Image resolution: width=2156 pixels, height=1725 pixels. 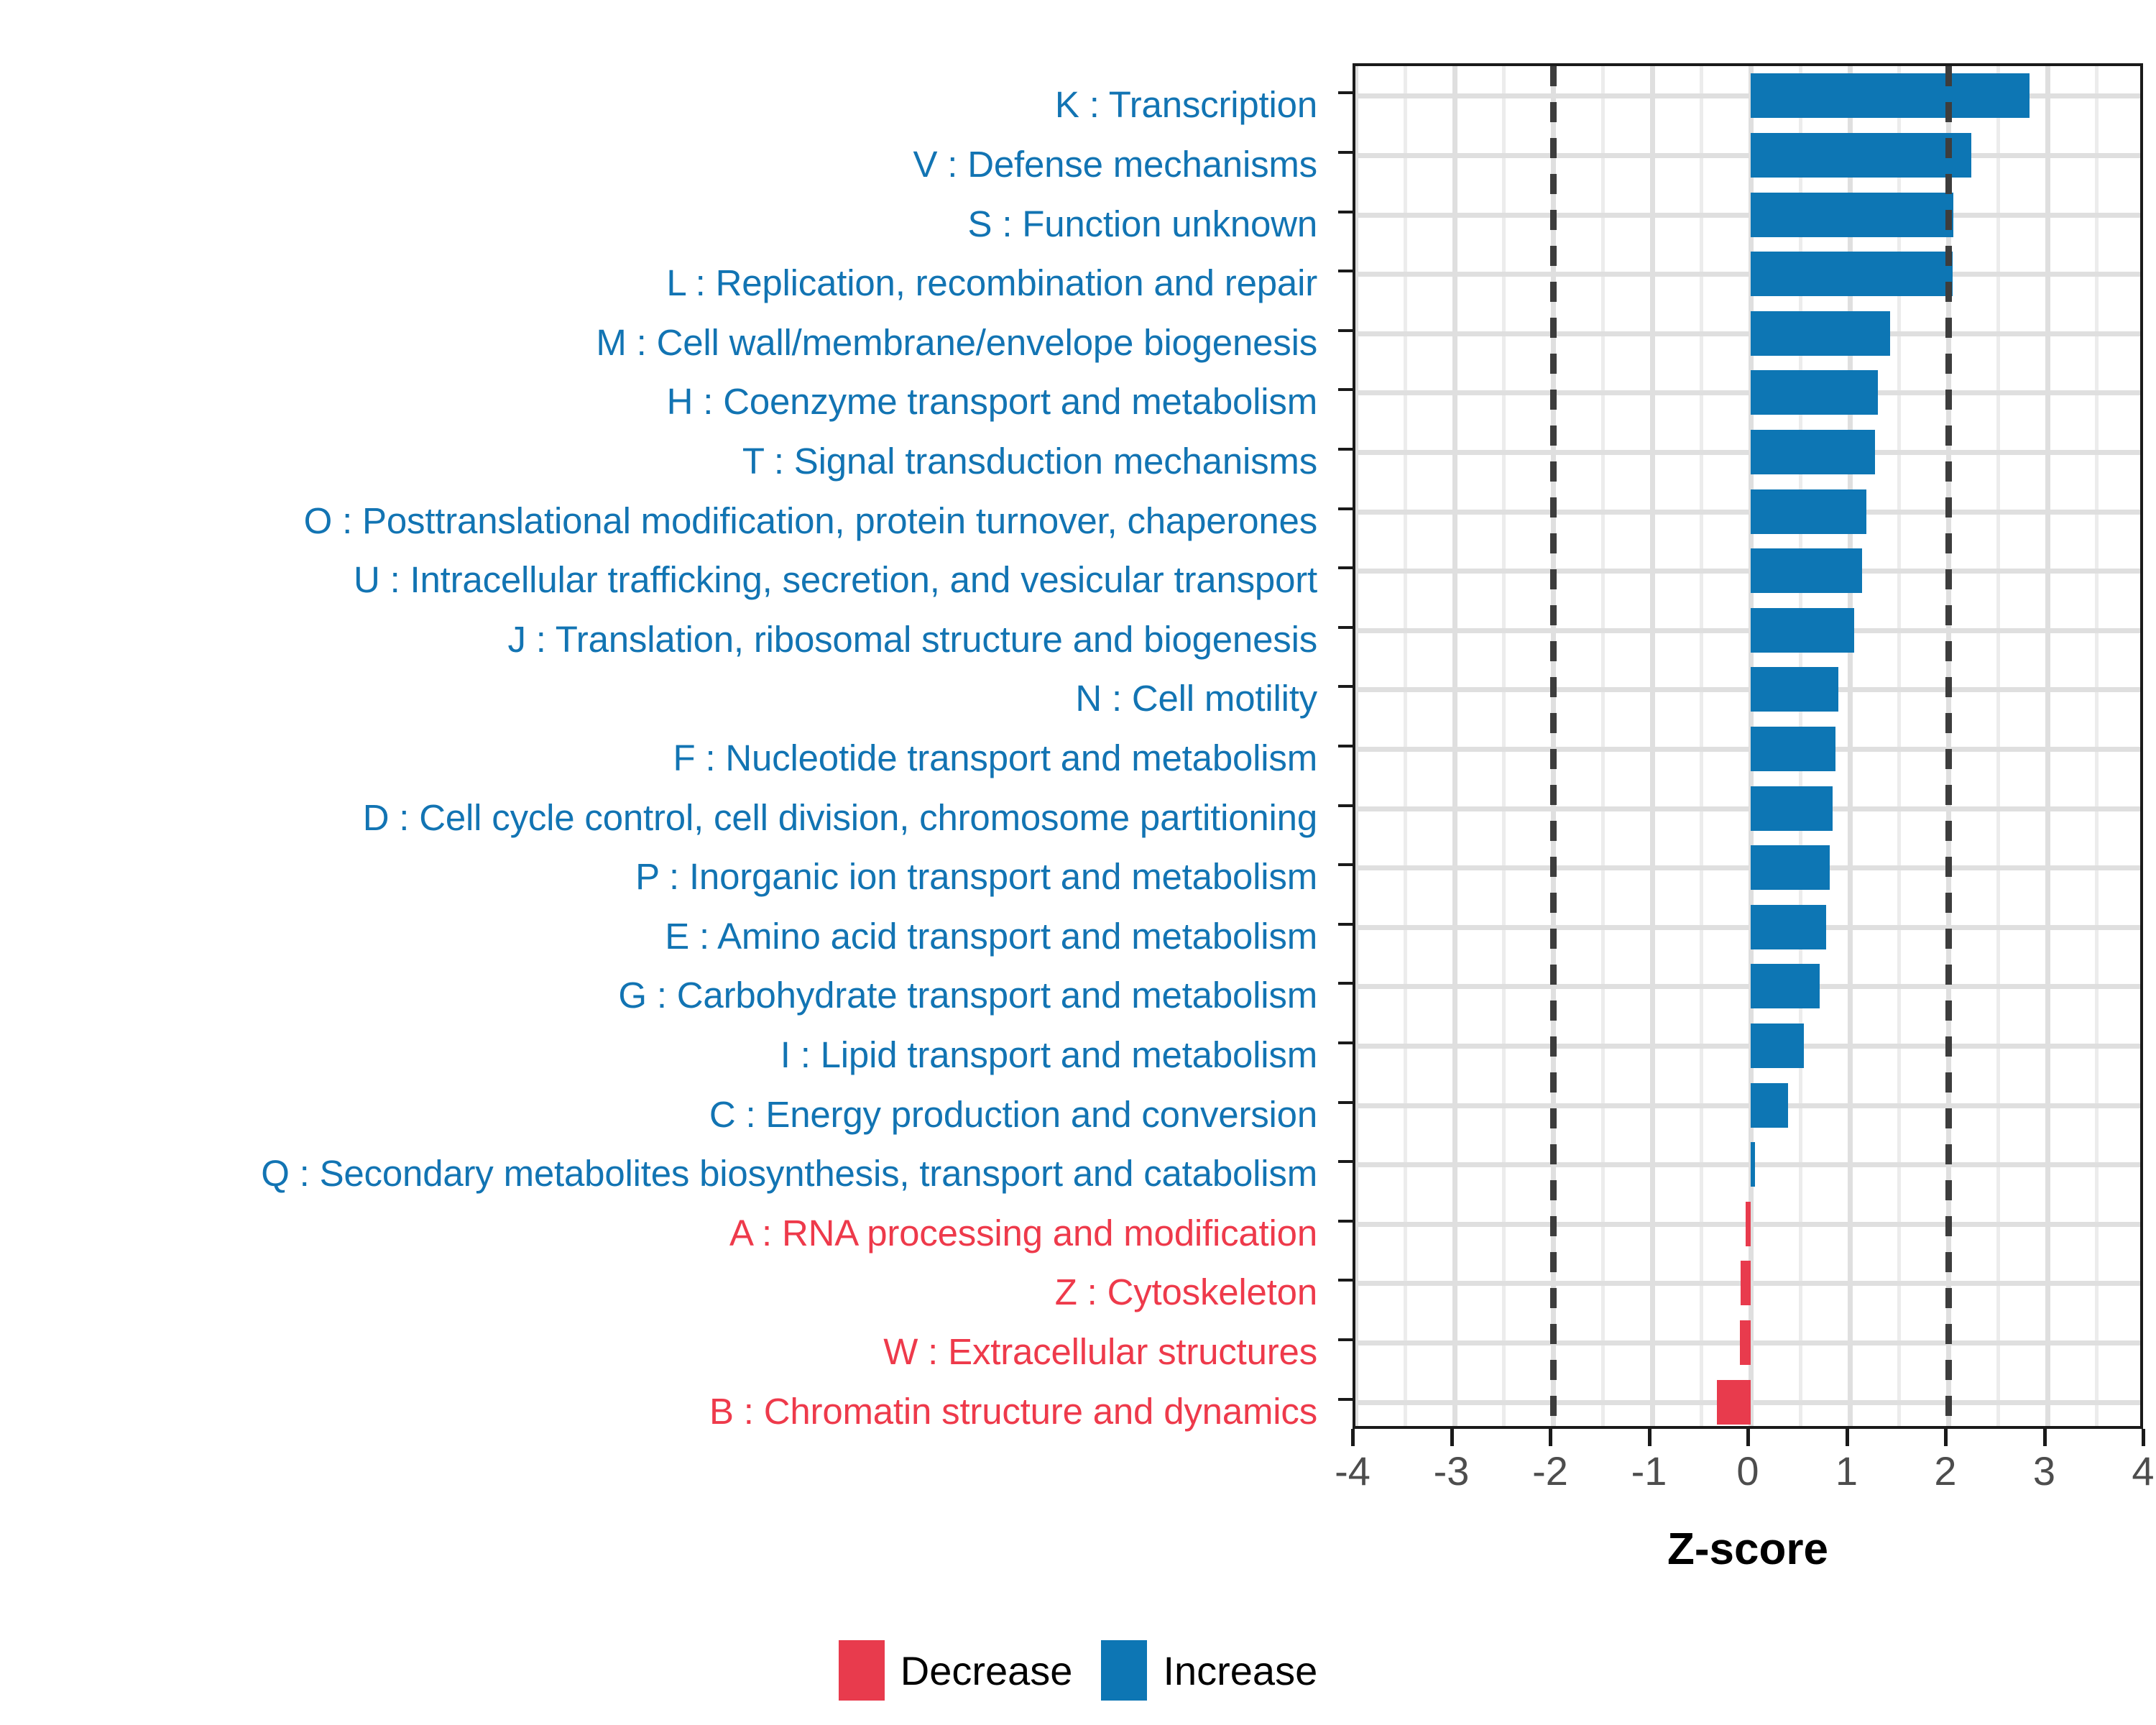 What do you see at coordinates (1352, 1471) in the screenshot?
I see `x-axis-tick-label: -4` at bounding box center [1352, 1471].